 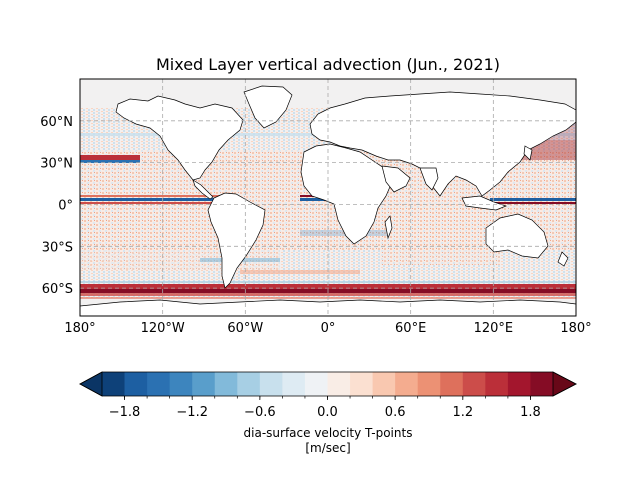 What do you see at coordinates (65, 205) in the screenshot?
I see `latitude-tick-label: 0°` at bounding box center [65, 205].